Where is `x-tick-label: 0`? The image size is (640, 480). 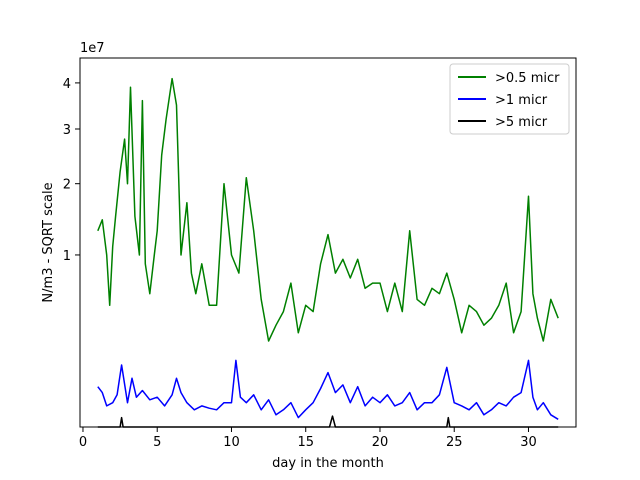
x-tick-label: 0 is located at coordinates (83, 442).